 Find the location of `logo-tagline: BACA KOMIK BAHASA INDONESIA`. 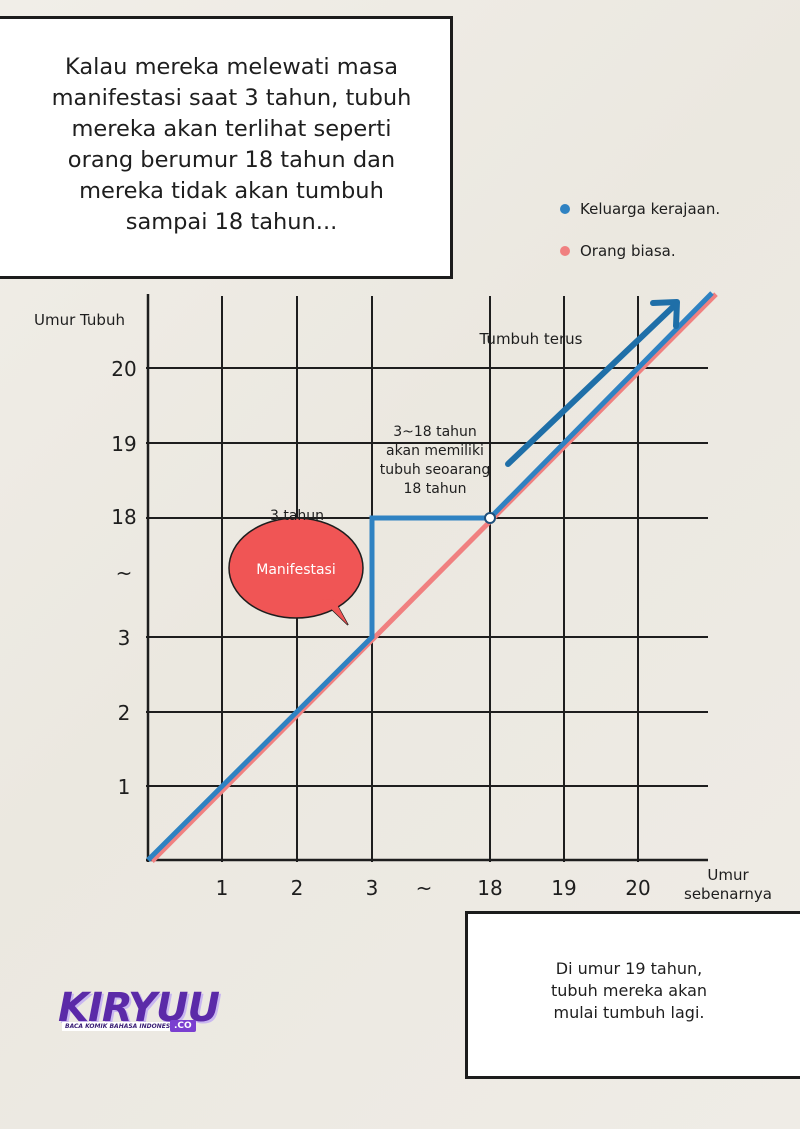

logo-tagline: BACA KOMIK BAHASA INDONESIA is located at coordinates (121, 1026).